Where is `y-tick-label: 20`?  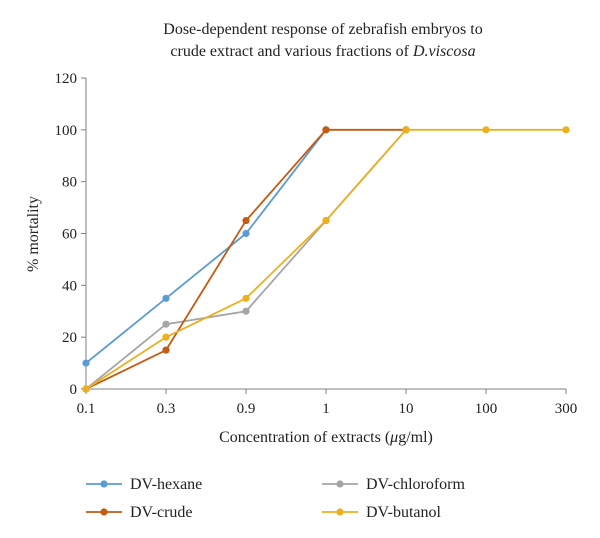
y-tick-label: 20 is located at coordinates (69, 338).